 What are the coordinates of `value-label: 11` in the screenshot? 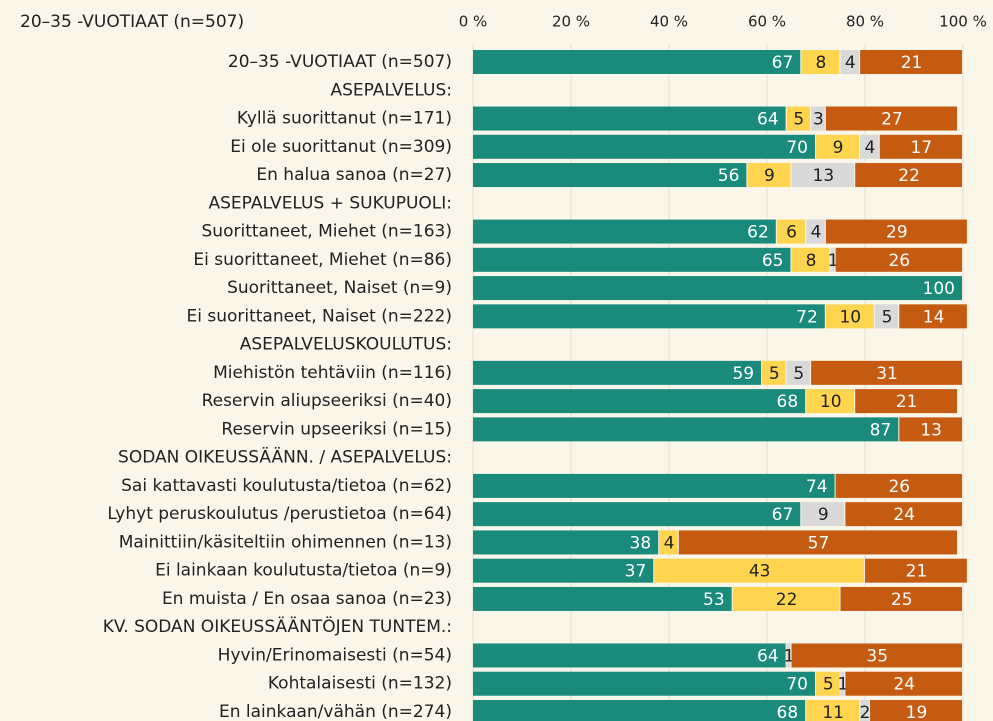 It's located at (833, 712).